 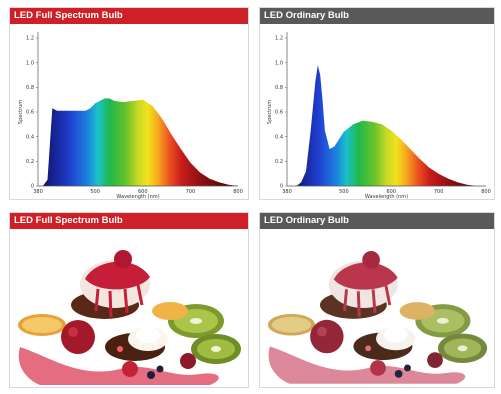 I want to click on ordinary-x-tick-label: 500, so click(x=344, y=192).